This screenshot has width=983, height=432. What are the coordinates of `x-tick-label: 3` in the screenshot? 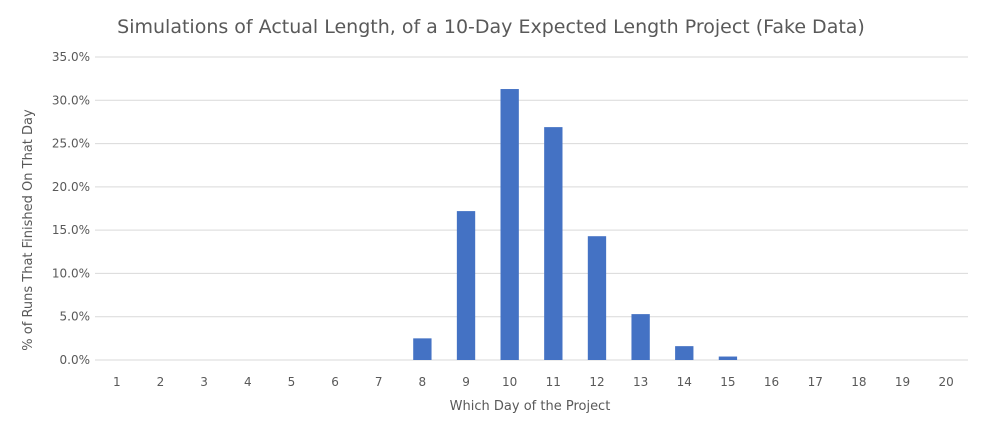 It's located at (204, 382).